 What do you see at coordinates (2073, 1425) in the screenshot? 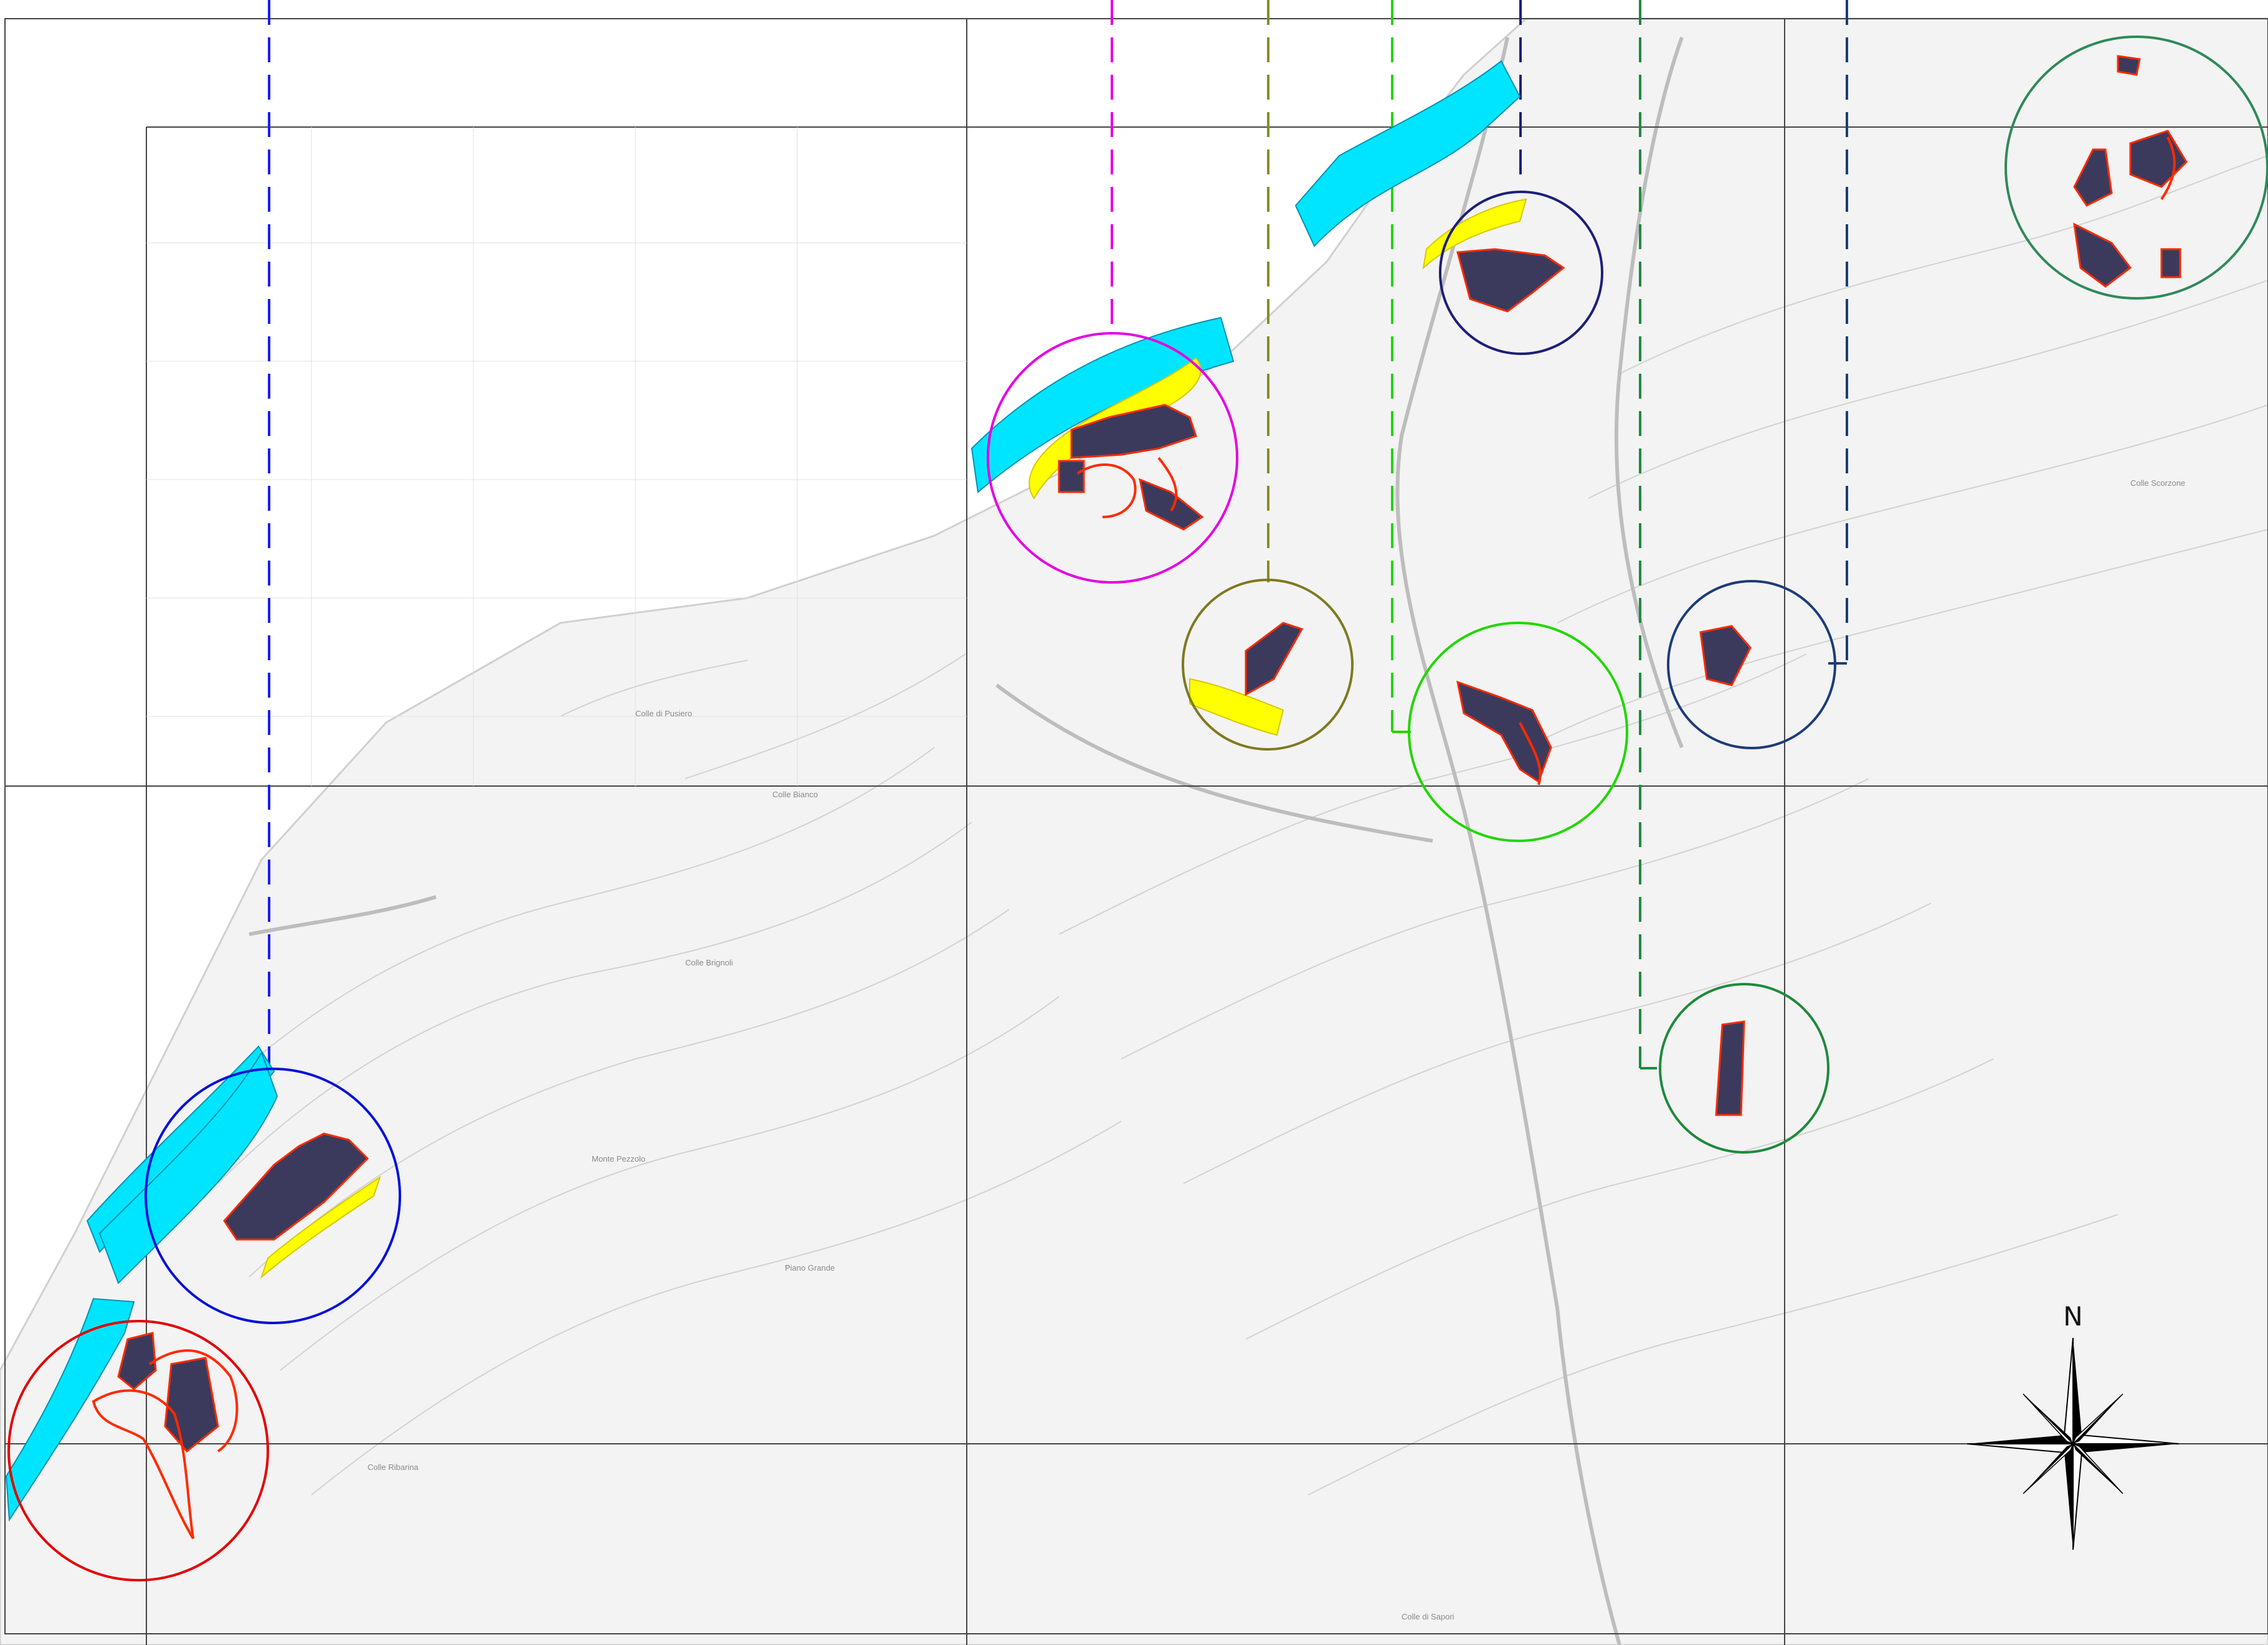
I see `compass-rose-icon: N` at bounding box center [2073, 1425].